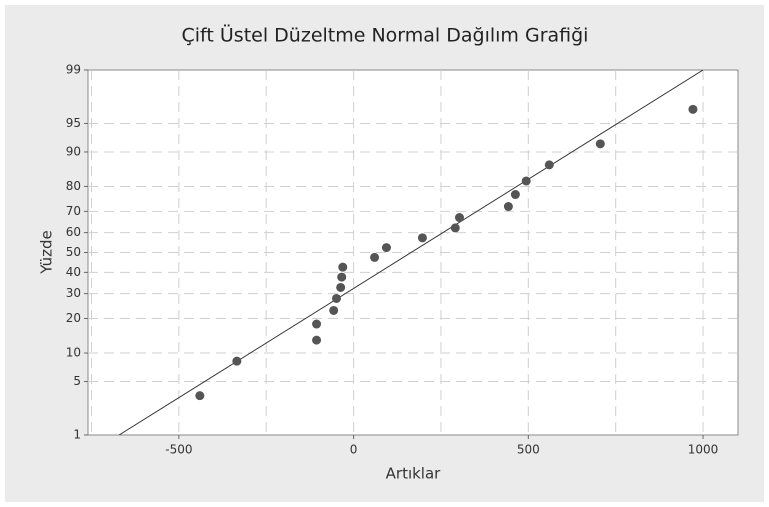 This screenshot has width=769, height=507. I want to click on x-axis-label: Artıklar, so click(414, 474).